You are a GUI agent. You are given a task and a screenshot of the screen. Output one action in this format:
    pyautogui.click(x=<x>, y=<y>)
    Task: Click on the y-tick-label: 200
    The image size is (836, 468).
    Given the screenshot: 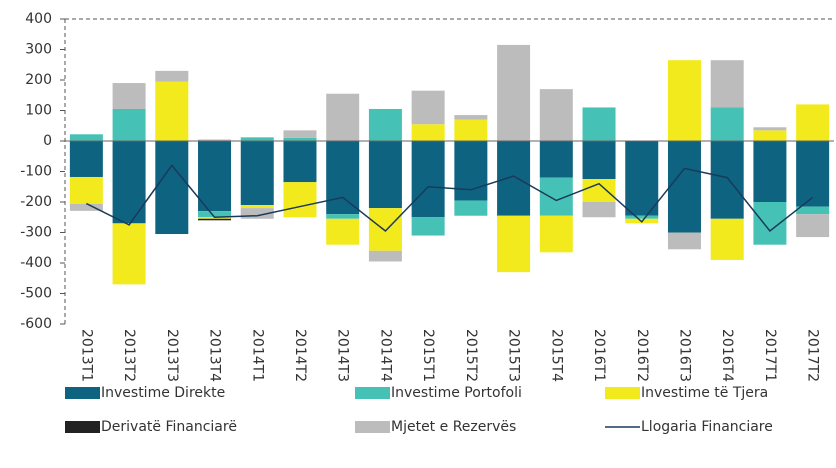 What is the action you would take?
    pyautogui.click(x=38, y=80)
    